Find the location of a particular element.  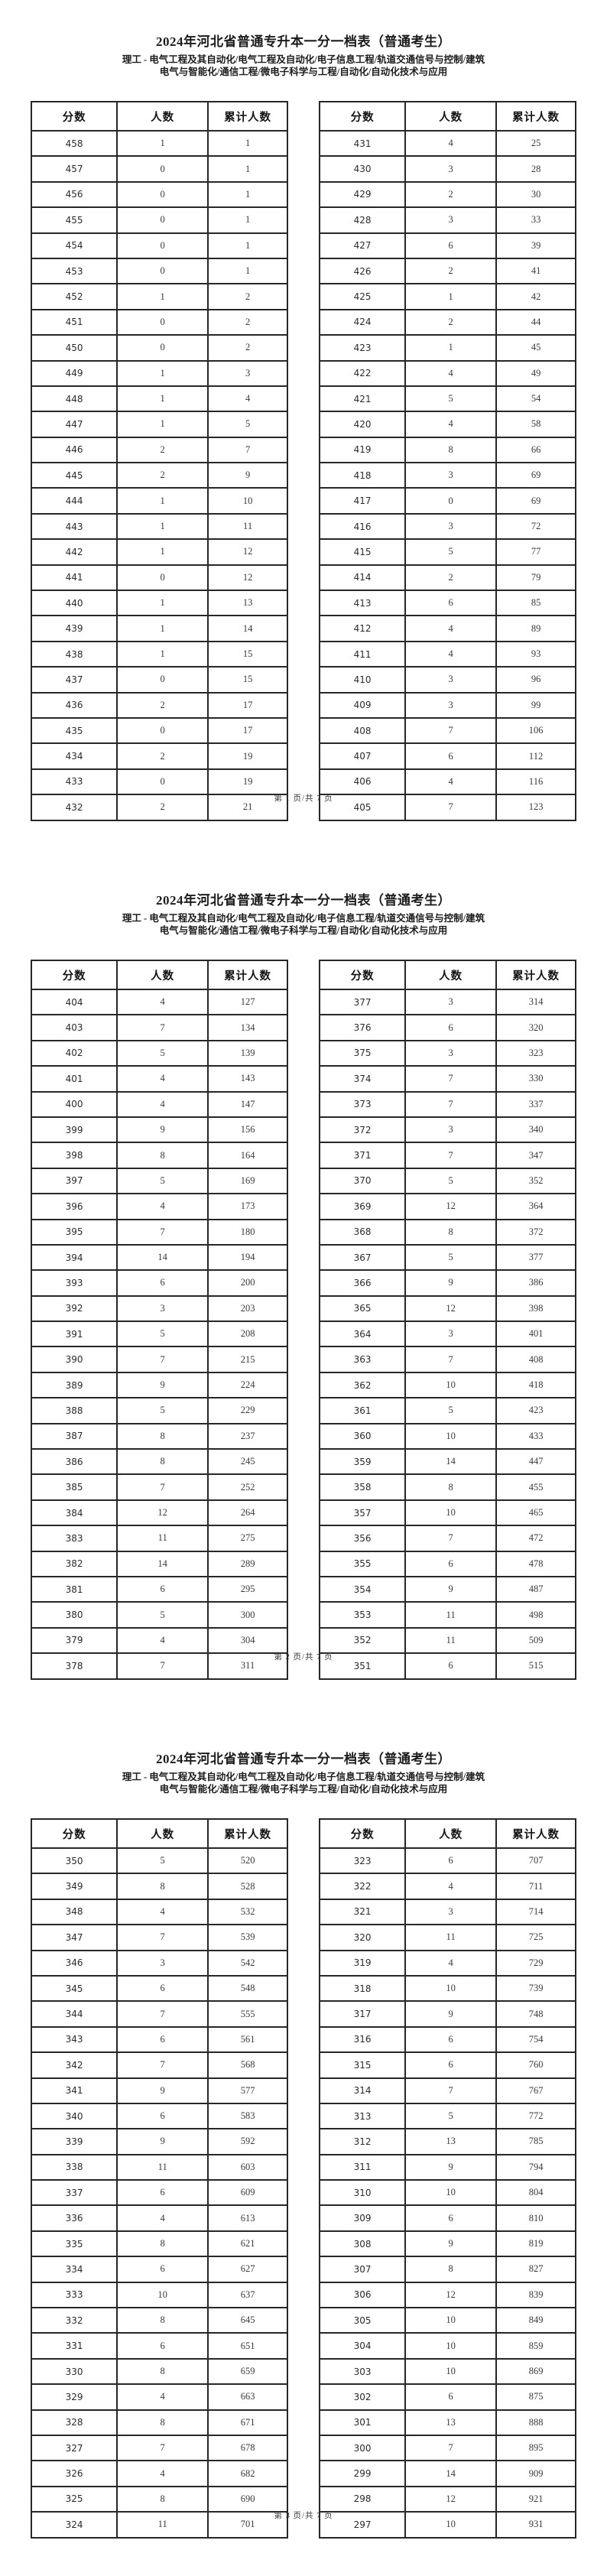

score-cell: 309 is located at coordinates (362, 2218).